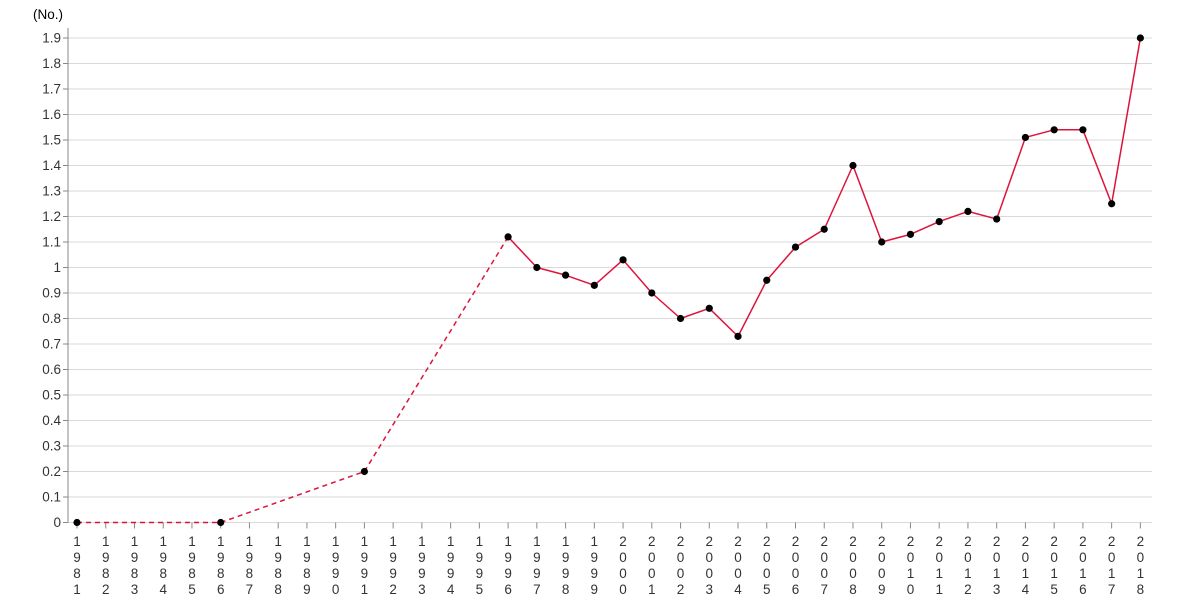  I want to click on data-point-1996, so click(508, 237).